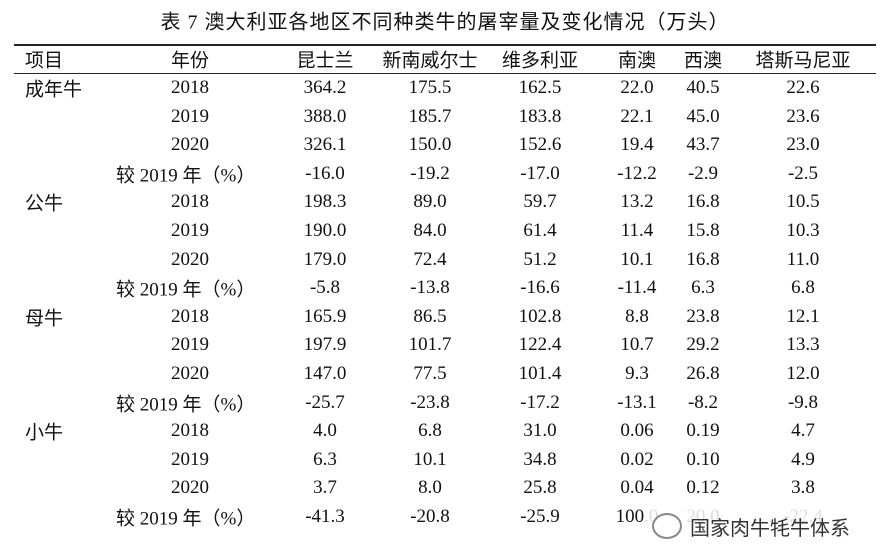  Describe the element at coordinates (540, 173) in the screenshot. I see `cell: -17.0` at that location.